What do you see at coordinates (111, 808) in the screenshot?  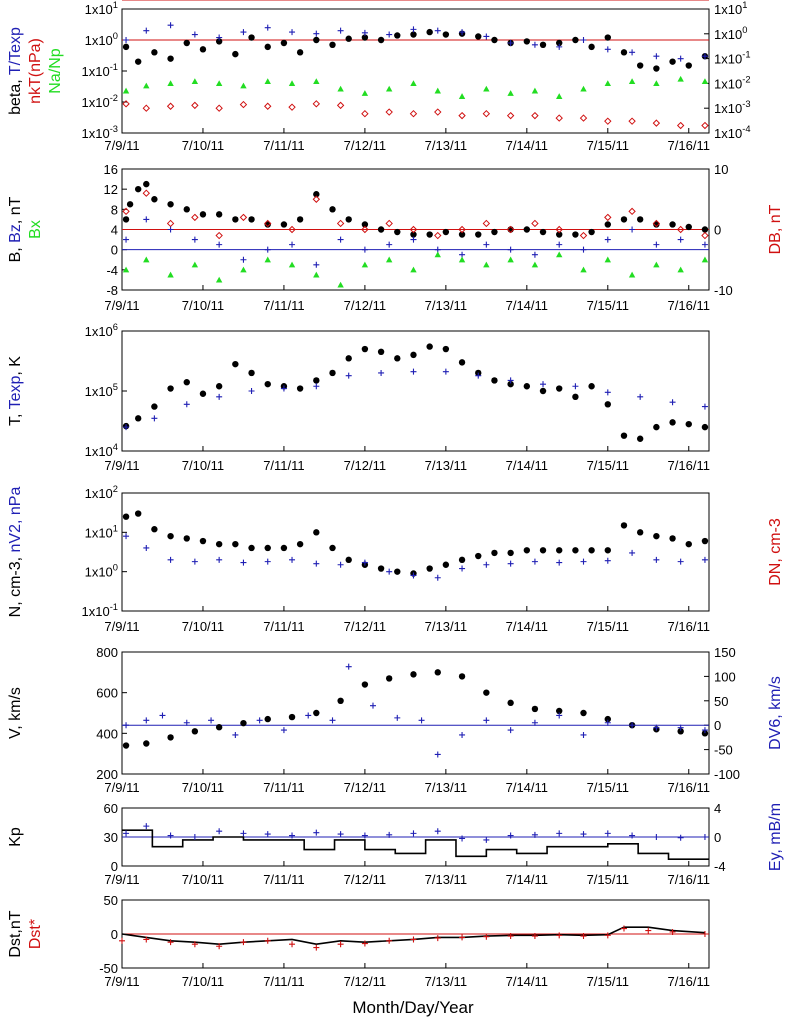 I see `y-tick-label: 60` at bounding box center [111, 808].